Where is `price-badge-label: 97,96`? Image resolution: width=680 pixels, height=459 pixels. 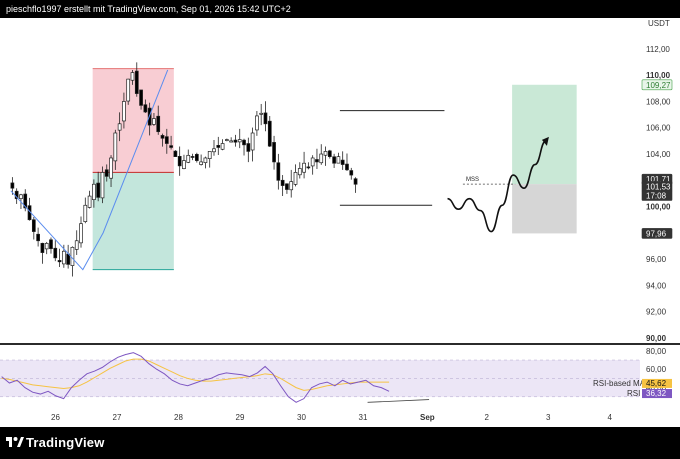 price-badge-label: 97,96 is located at coordinates (656, 233).